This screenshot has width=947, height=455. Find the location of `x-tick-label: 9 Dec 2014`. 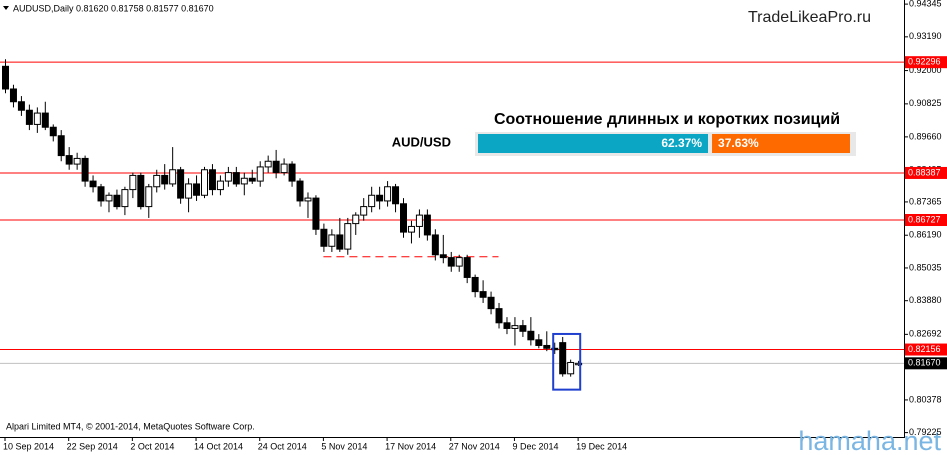

x-tick-label: 9 Dec 2014 is located at coordinates (535, 446).